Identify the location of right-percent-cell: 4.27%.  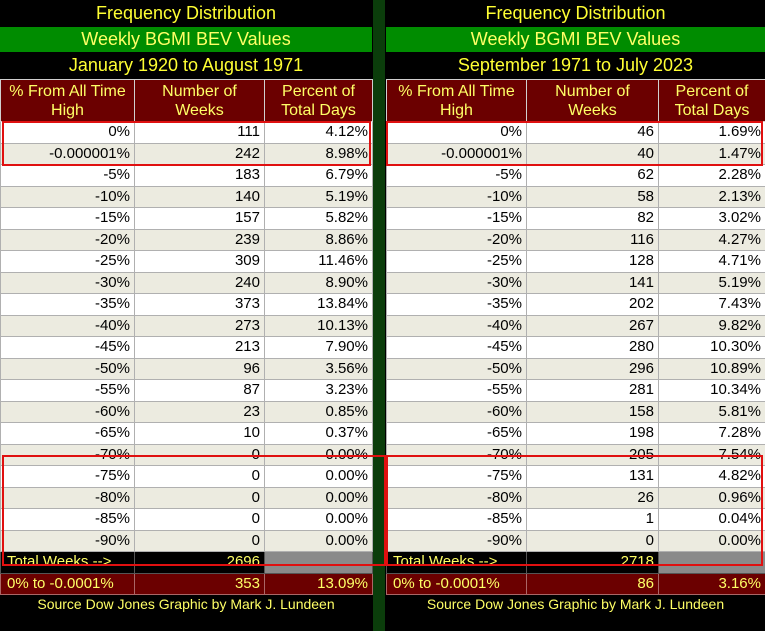
(711, 239).